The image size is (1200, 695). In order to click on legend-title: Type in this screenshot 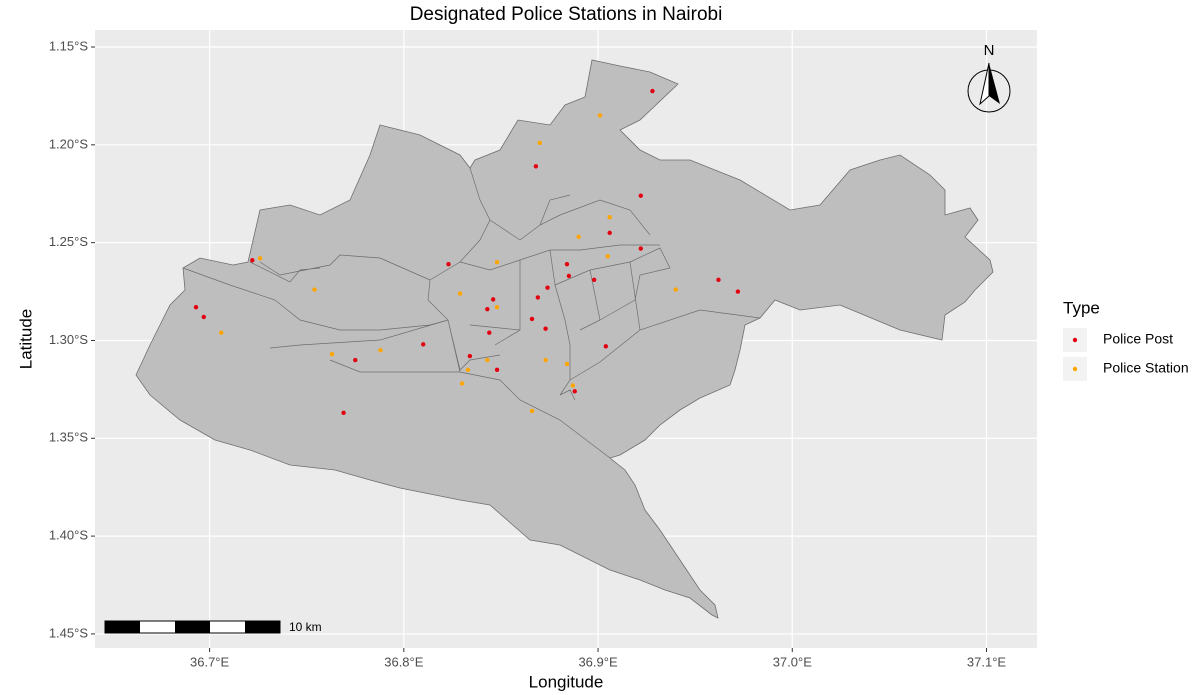, I will do `click(1081, 307)`.